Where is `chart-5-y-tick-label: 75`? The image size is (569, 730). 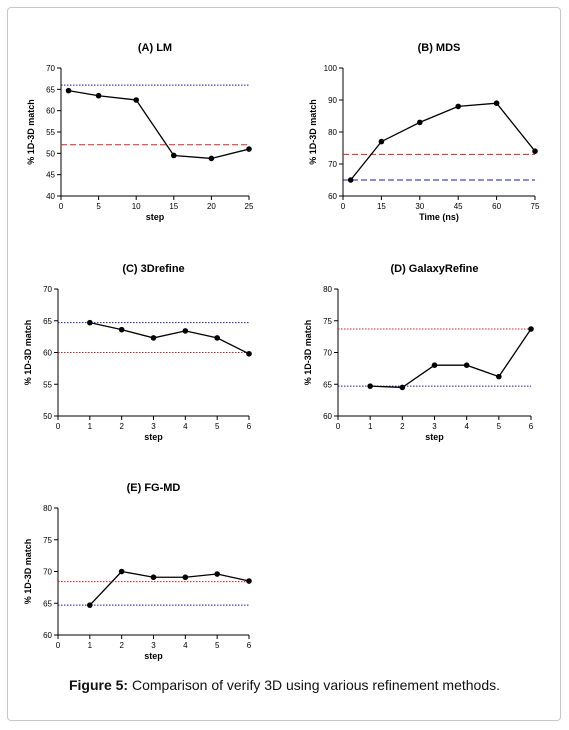
chart-5-y-tick-label: 75 is located at coordinates (47, 540).